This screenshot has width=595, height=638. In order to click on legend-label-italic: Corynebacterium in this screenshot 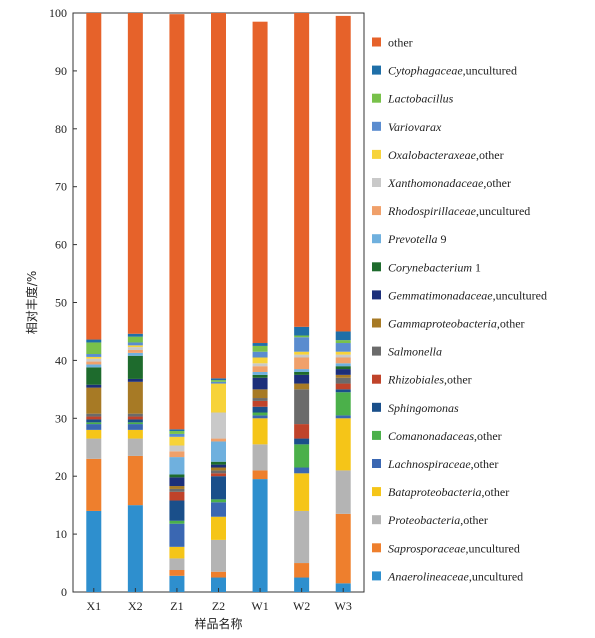, I will do `click(430, 267)`.